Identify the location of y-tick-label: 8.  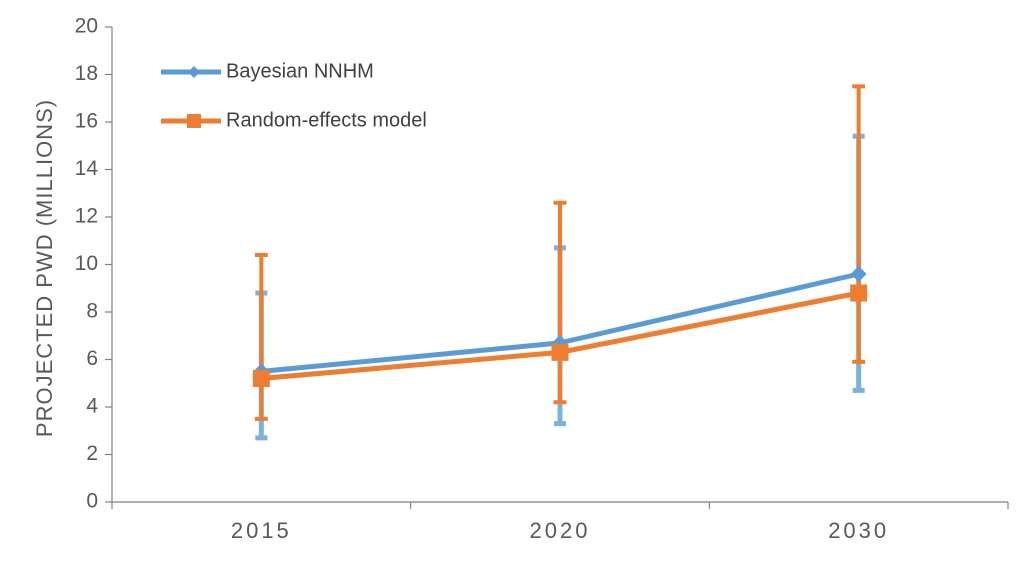
(92, 311).